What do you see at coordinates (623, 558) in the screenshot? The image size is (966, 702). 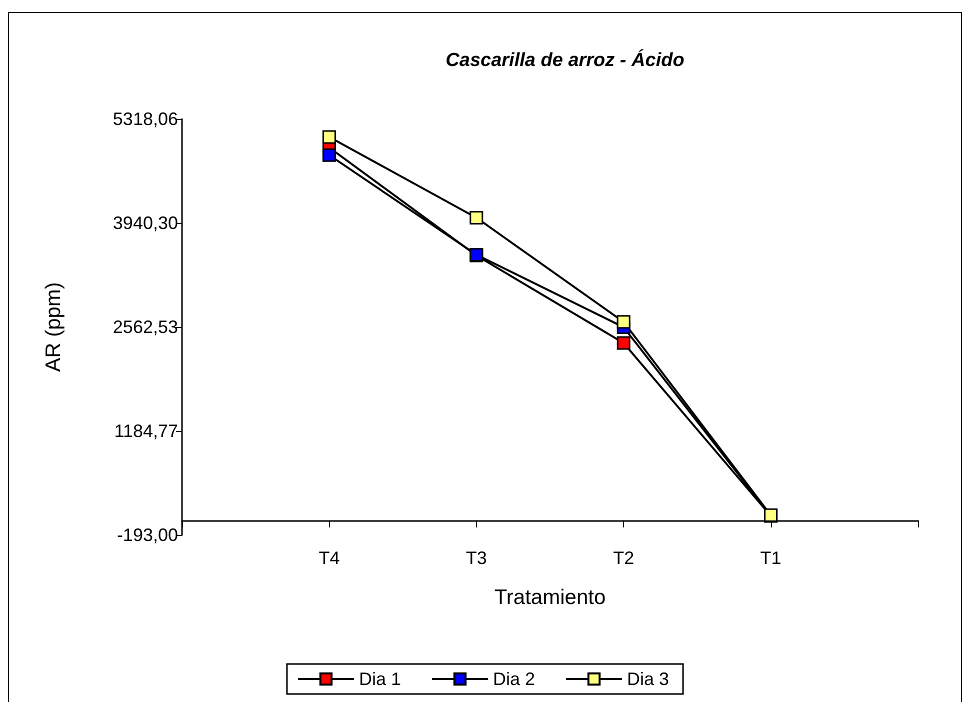 I see `x-tick-label: T2` at bounding box center [623, 558].